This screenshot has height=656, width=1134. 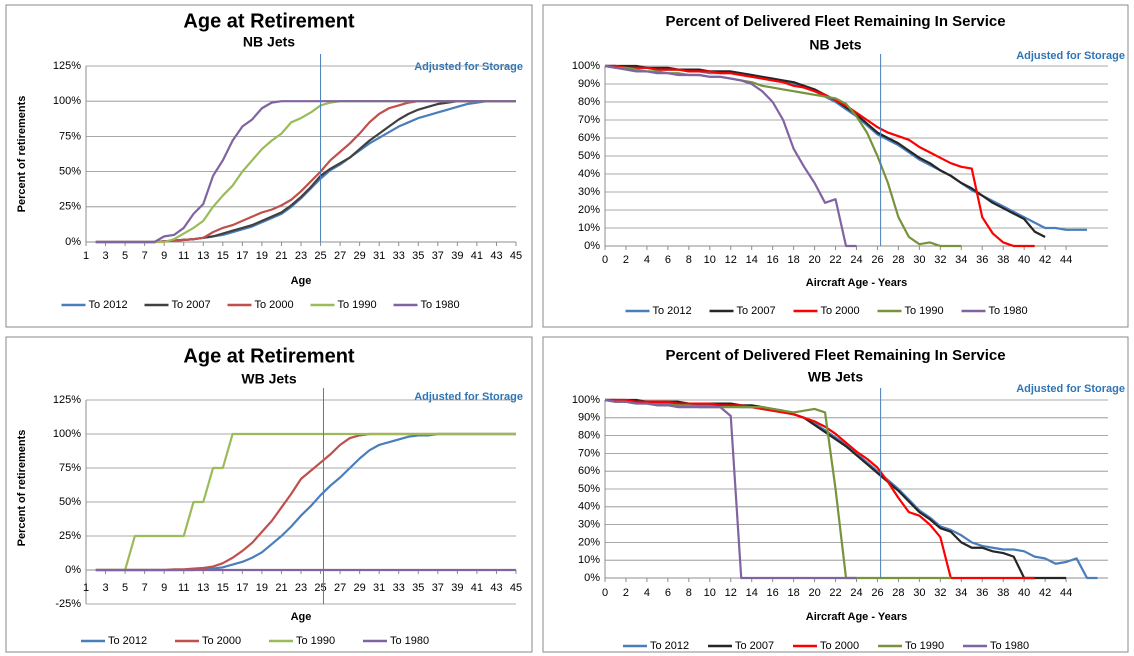 I want to click on y-tick-label: 70%, so click(x=589, y=453).